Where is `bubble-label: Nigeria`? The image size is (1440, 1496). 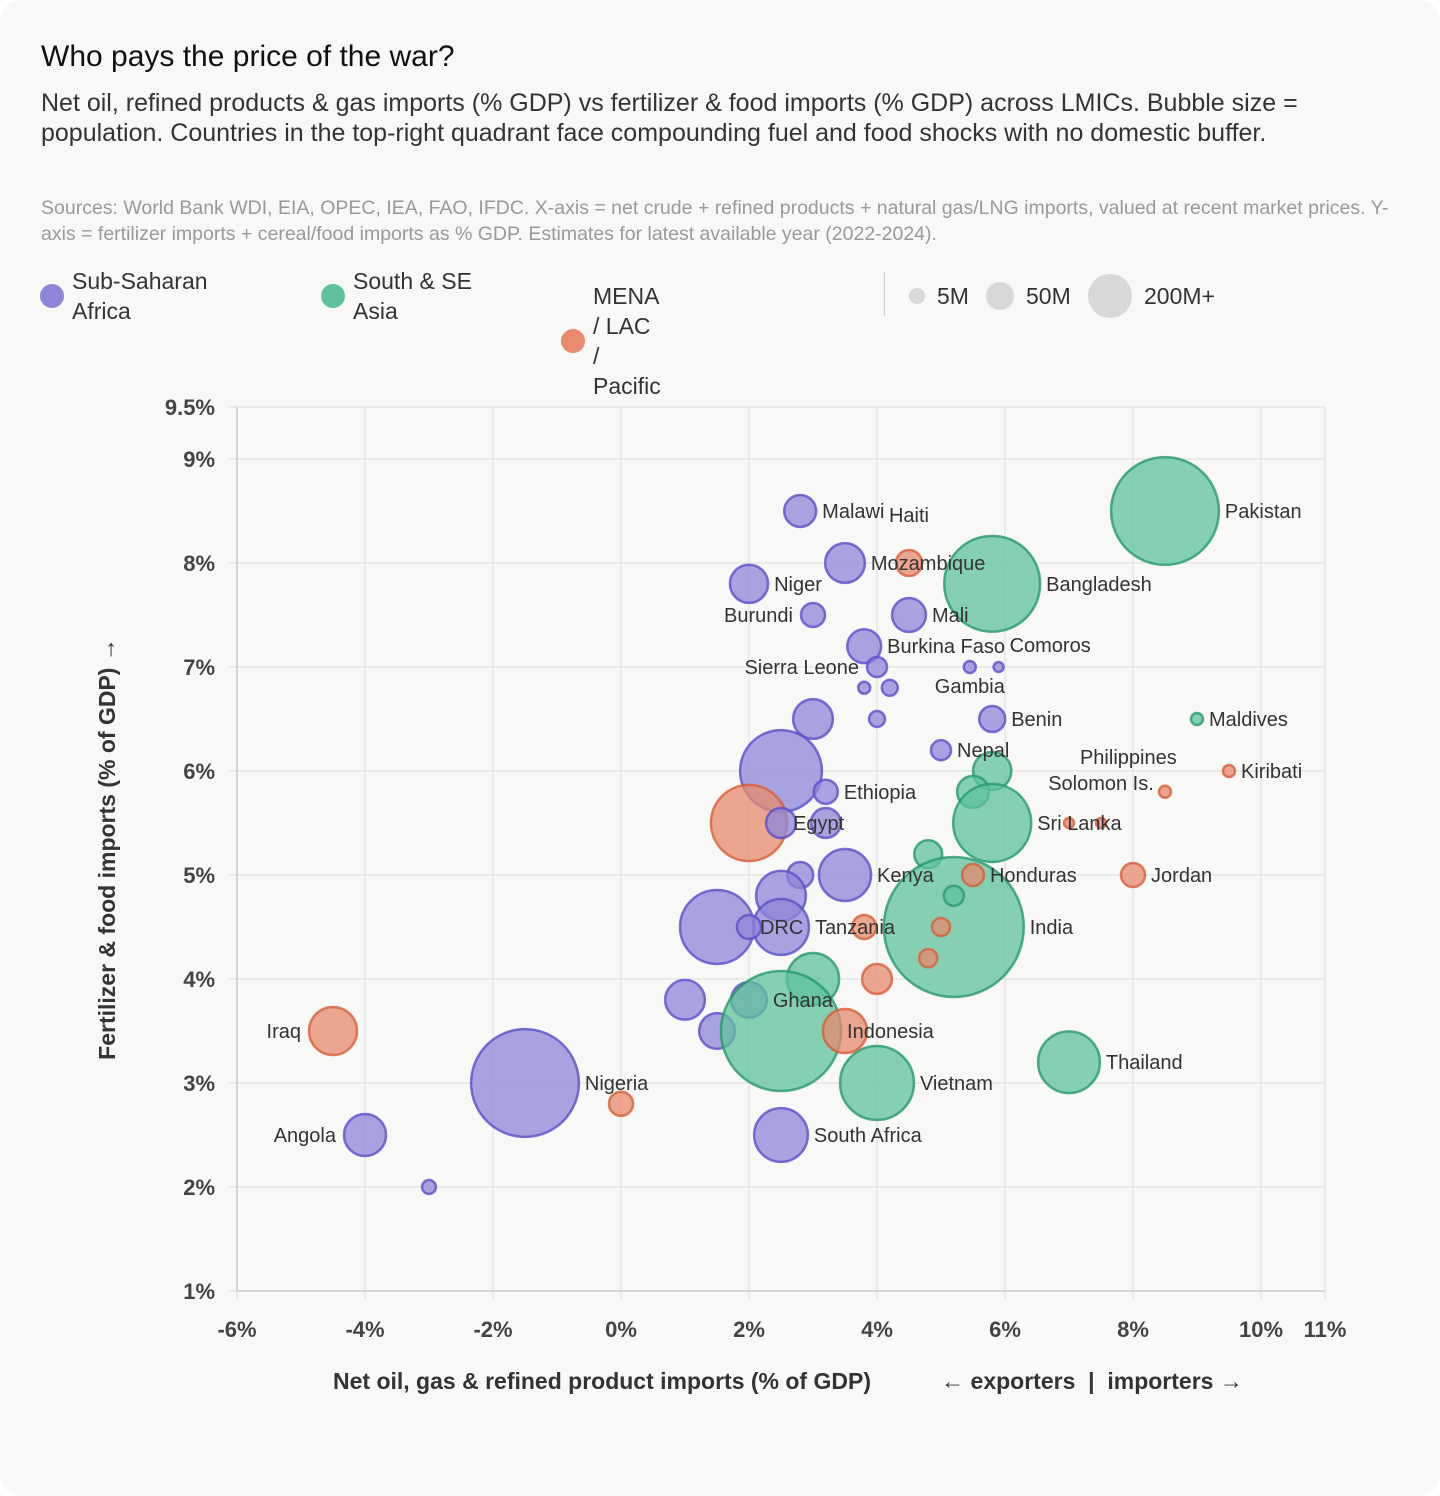 bubble-label: Nigeria is located at coordinates (617, 1084).